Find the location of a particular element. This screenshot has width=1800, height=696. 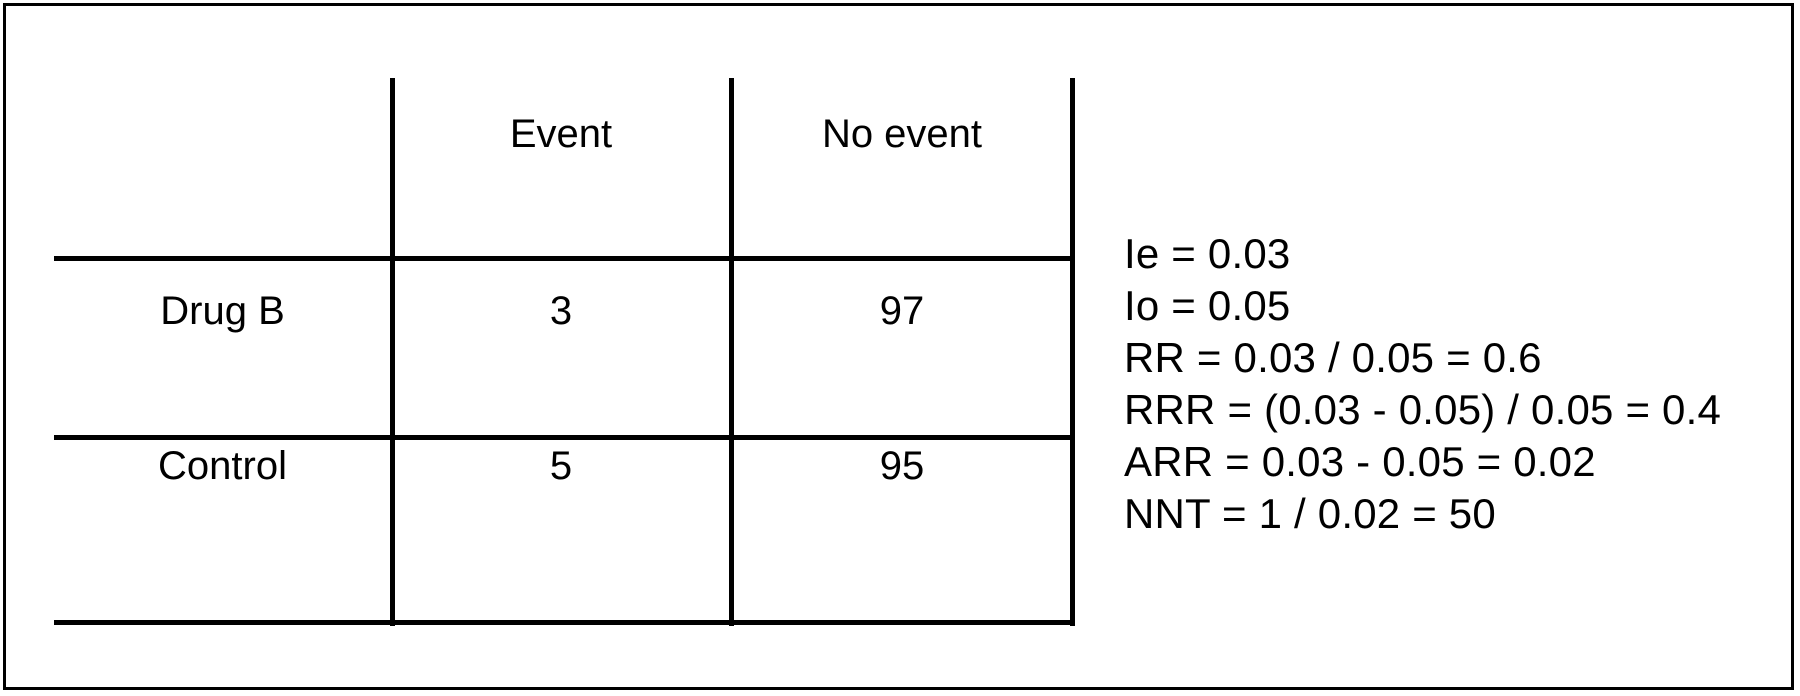

table-horizontal-rule-bottom is located at coordinates (564, 622).